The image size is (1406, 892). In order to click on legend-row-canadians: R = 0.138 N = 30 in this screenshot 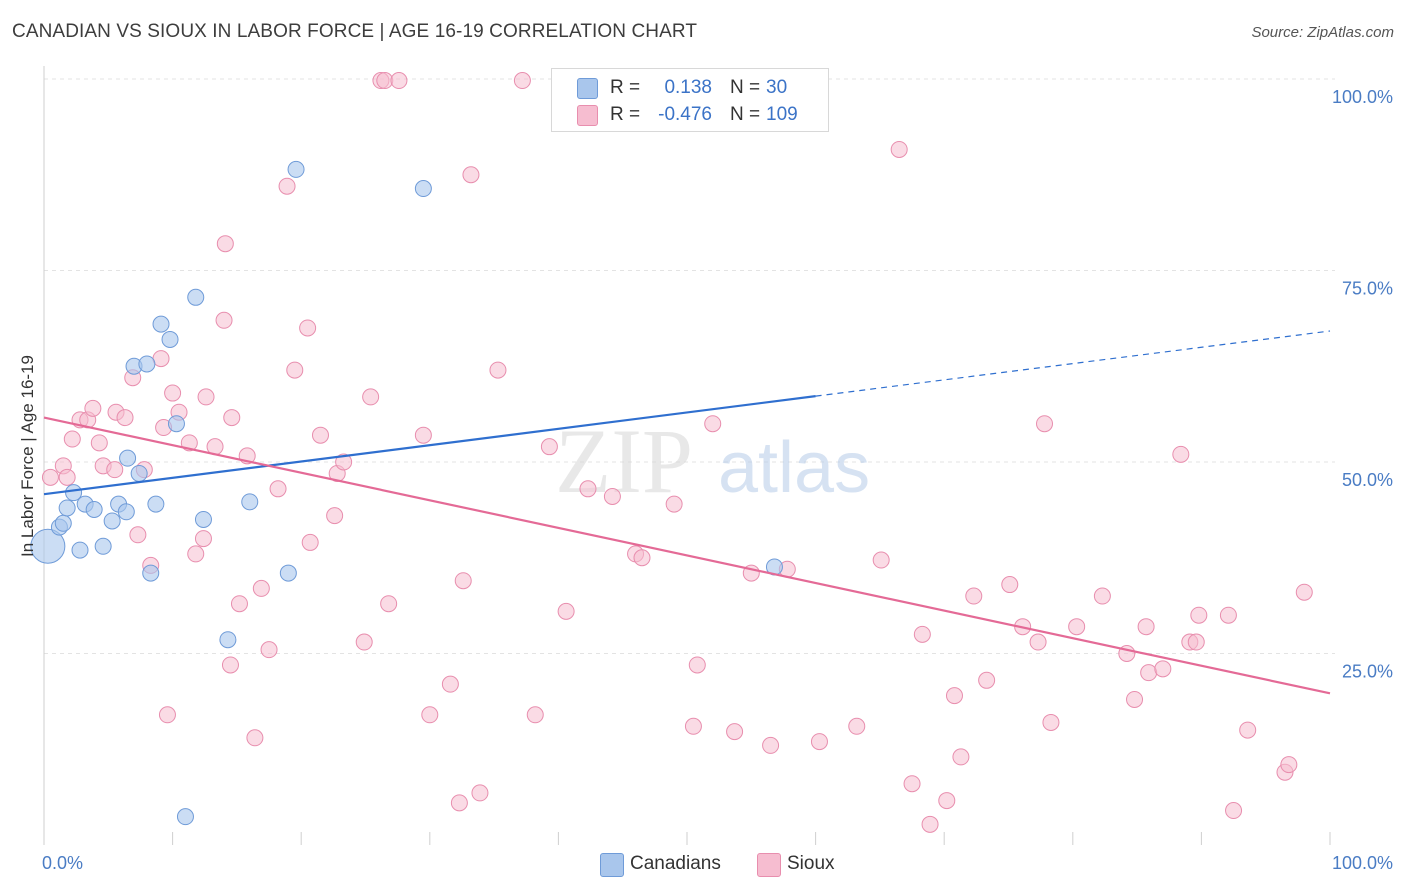, I will do `click(690, 87)`.